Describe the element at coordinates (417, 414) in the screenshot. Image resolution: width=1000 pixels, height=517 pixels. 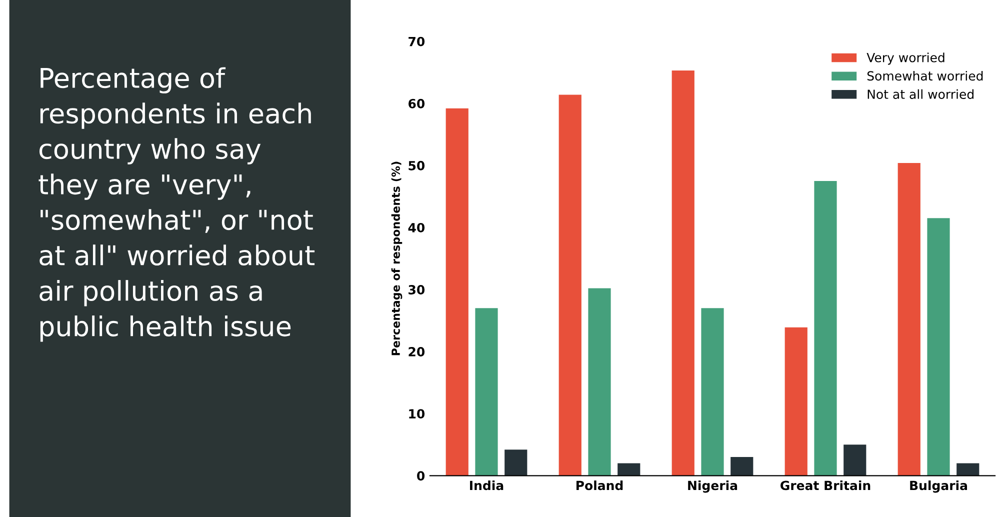
I see `y-tick-label: 10` at that location.